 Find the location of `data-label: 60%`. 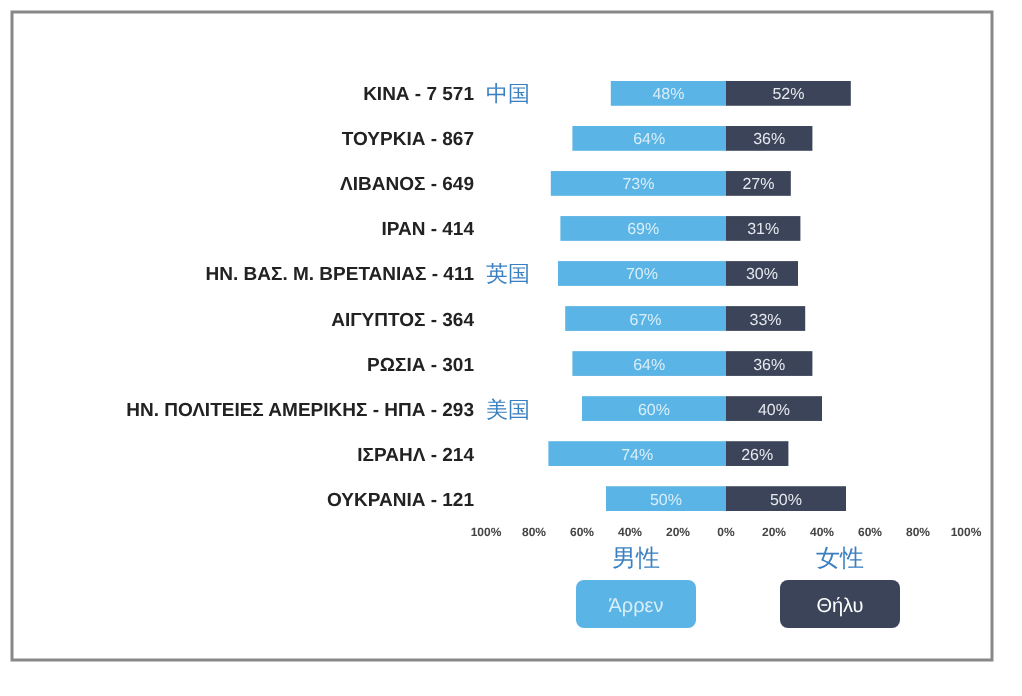

data-label: 60% is located at coordinates (654, 409).